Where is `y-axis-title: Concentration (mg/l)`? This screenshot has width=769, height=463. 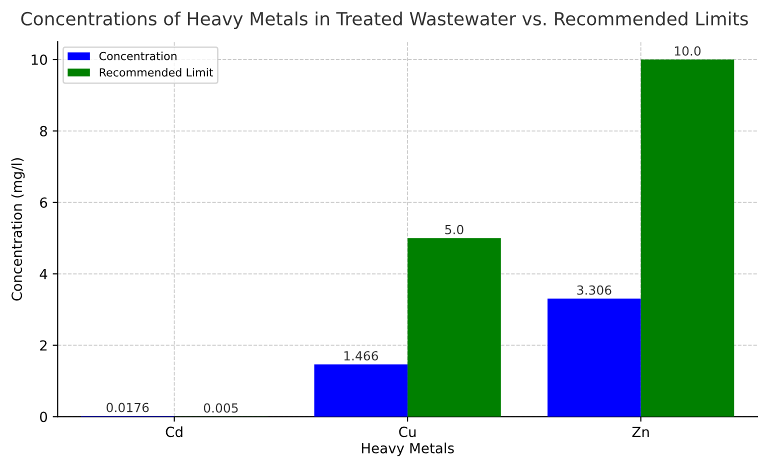 y-axis-title: Concentration (mg/l) is located at coordinates (18, 229).